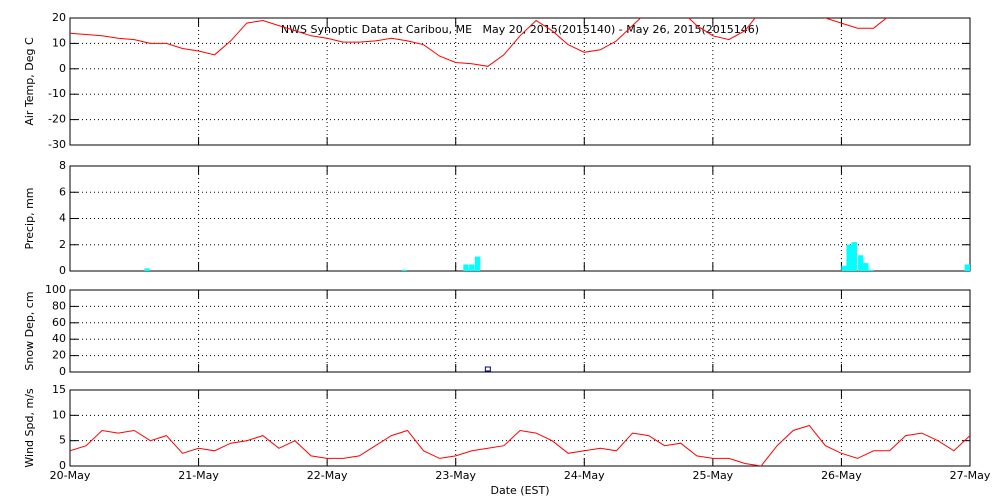  What do you see at coordinates (57, 93) in the screenshot?
I see `y-tick-label: -10` at bounding box center [57, 93].